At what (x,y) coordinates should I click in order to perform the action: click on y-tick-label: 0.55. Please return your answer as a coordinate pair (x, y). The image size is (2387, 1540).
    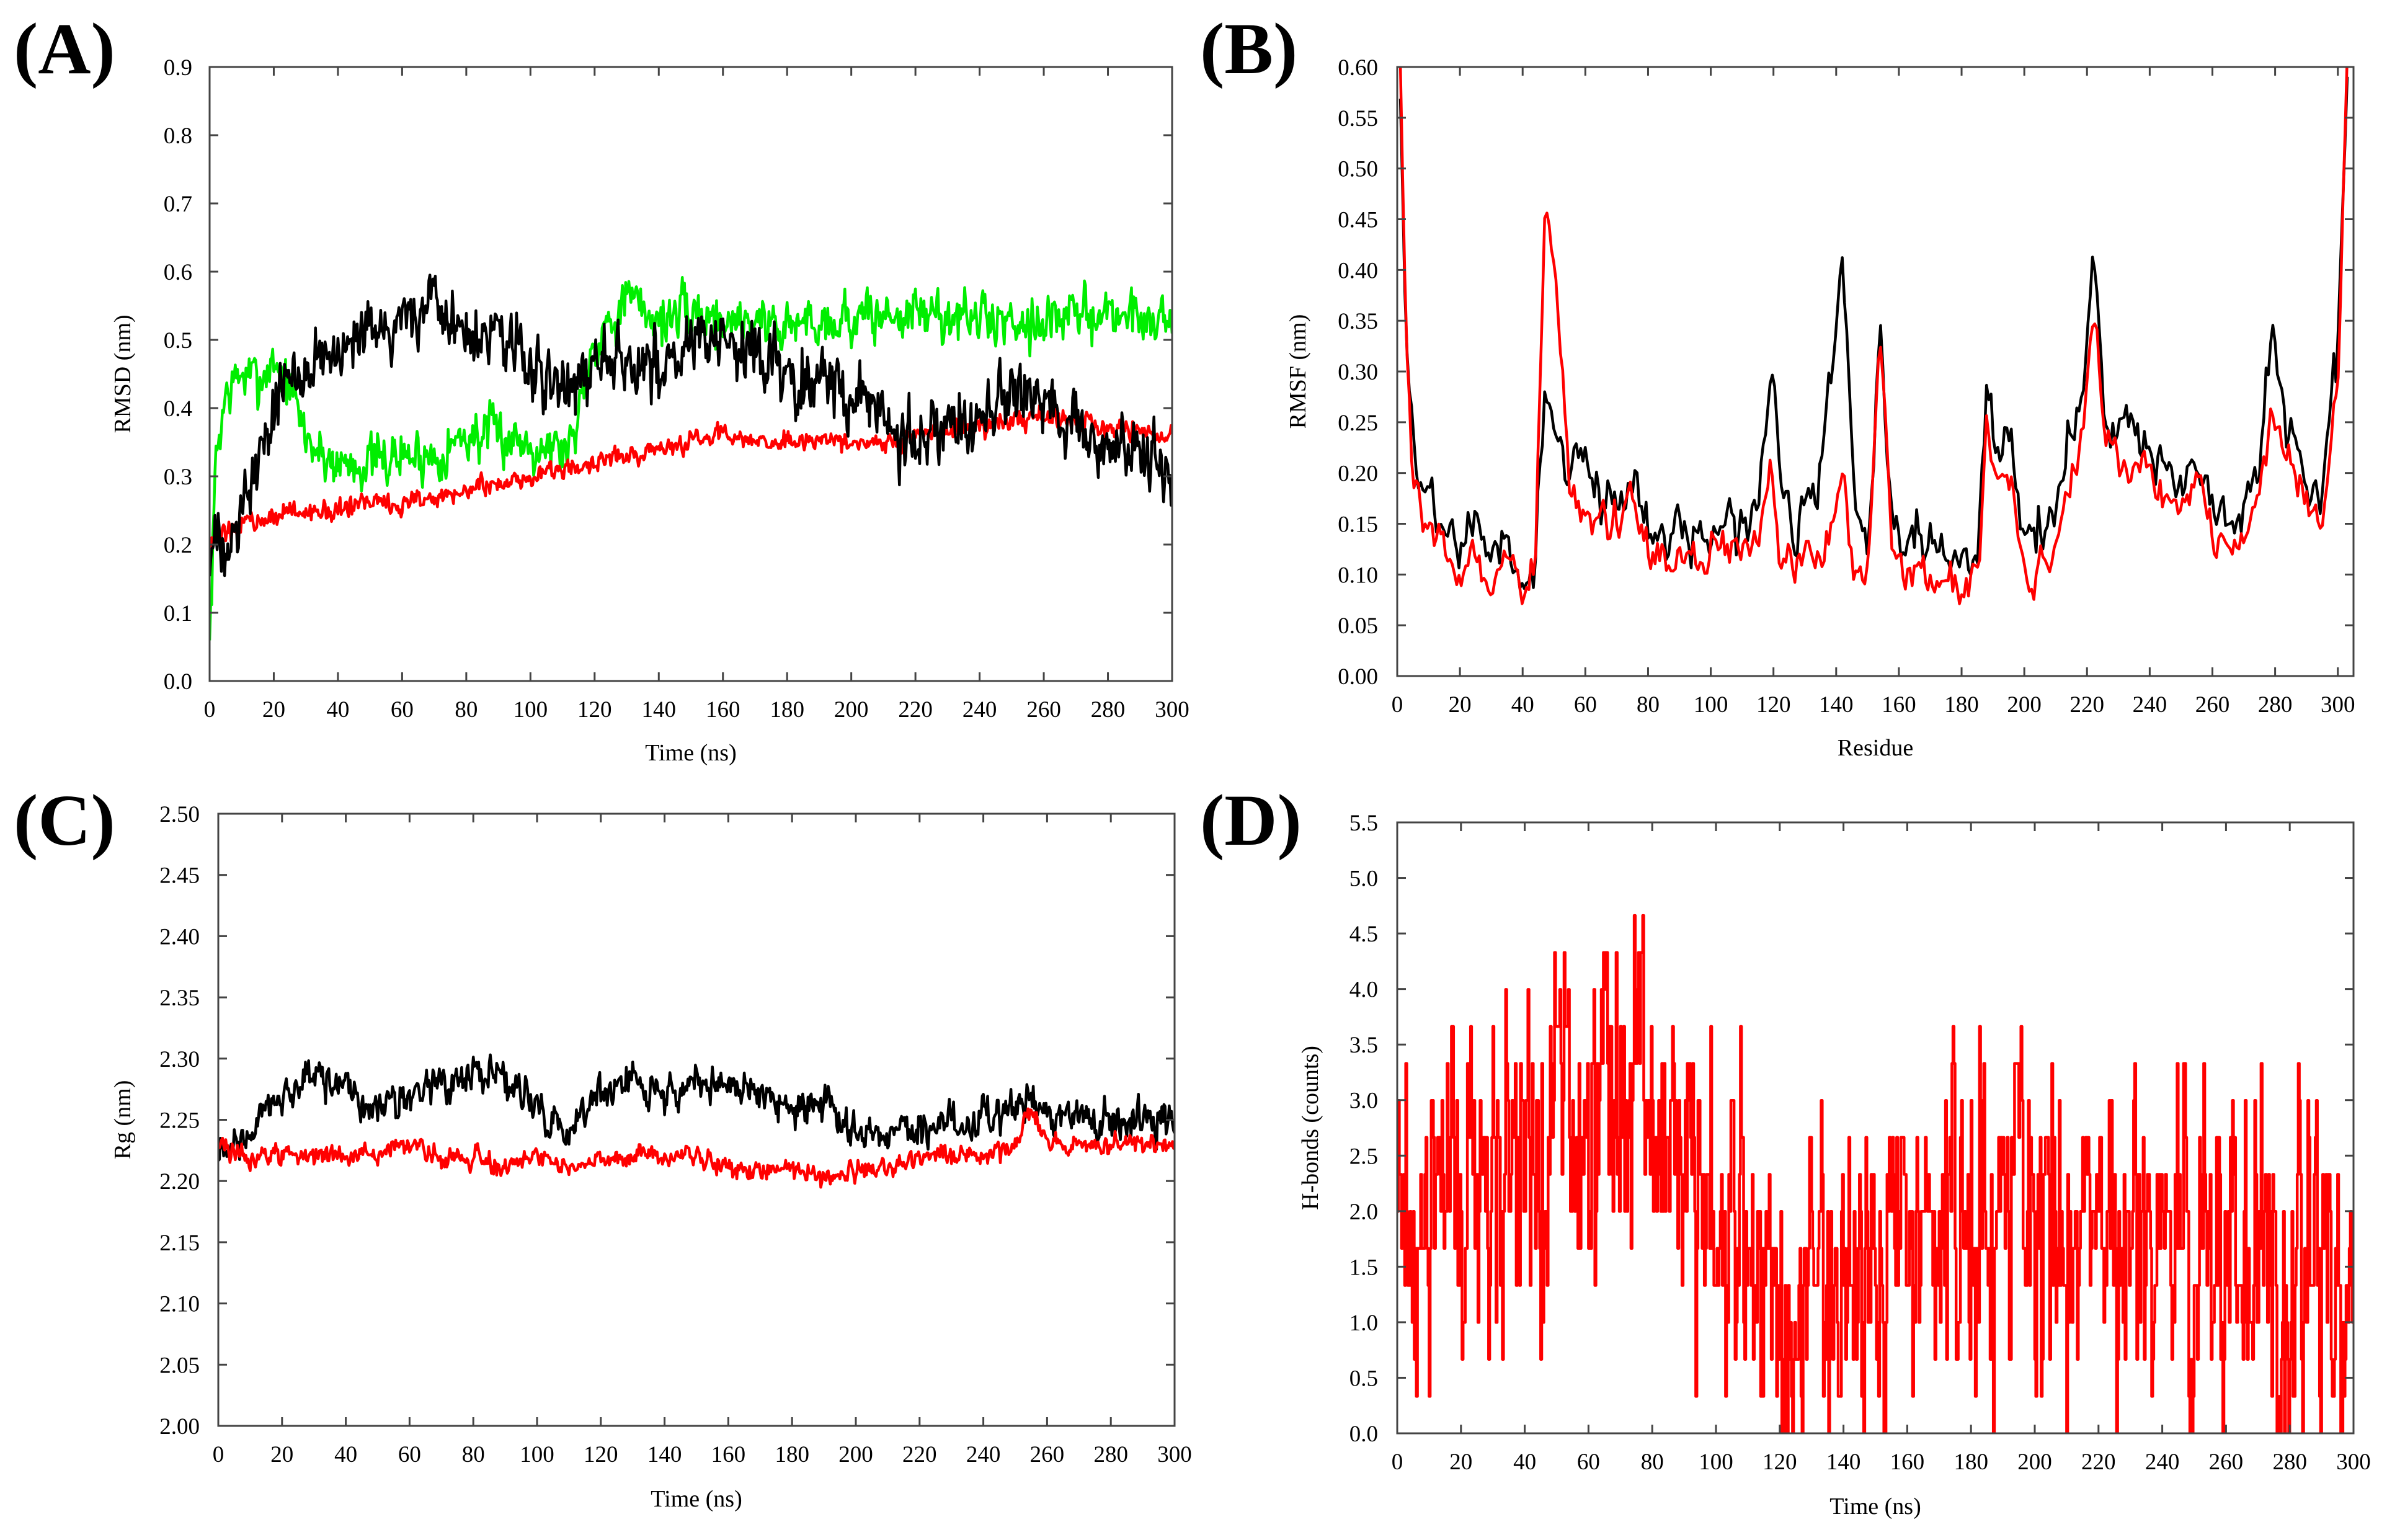
    Looking at the image, I should click on (1358, 119).